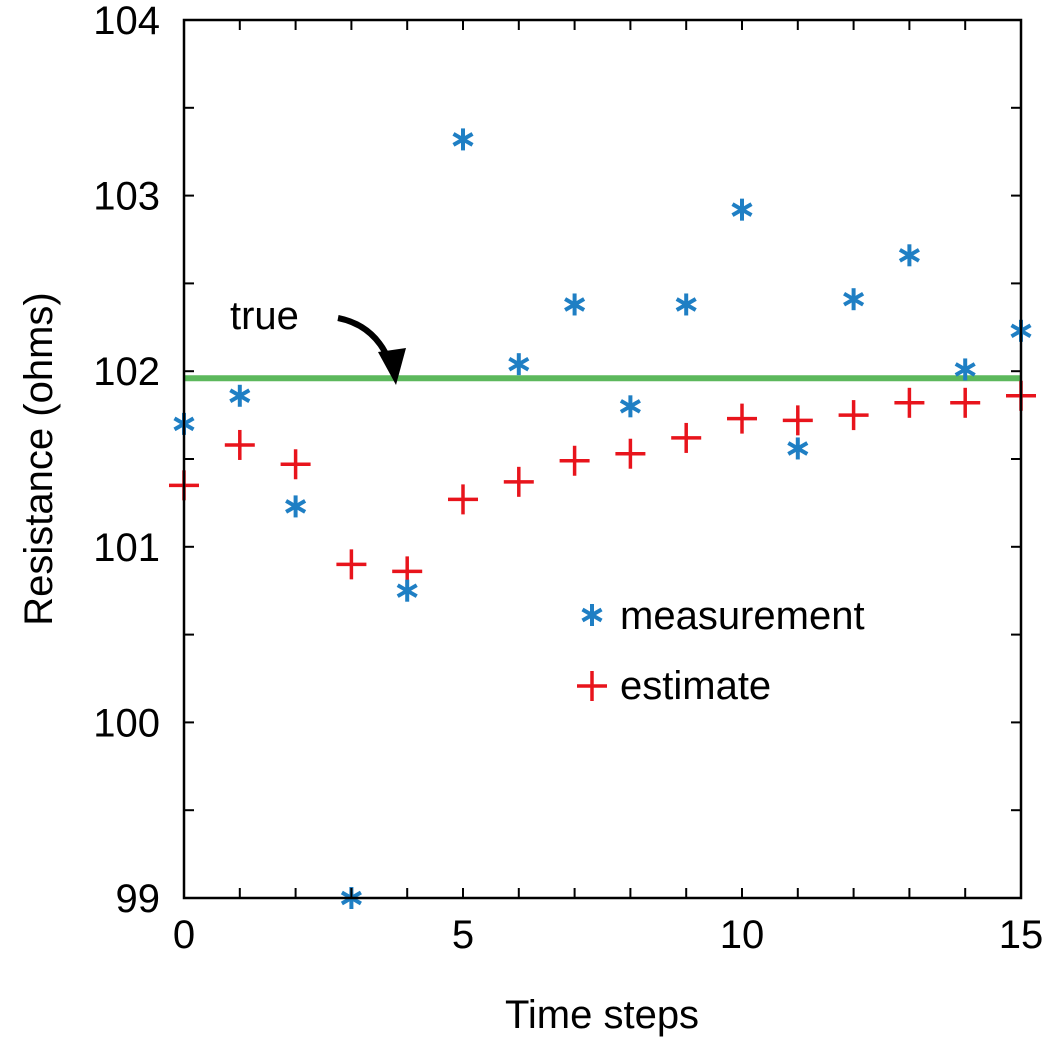 The width and height of the screenshot is (1050, 1039). What do you see at coordinates (126, 548) in the screenshot?
I see `y-tick-label-101: 101` at bounding box center [126, 548].